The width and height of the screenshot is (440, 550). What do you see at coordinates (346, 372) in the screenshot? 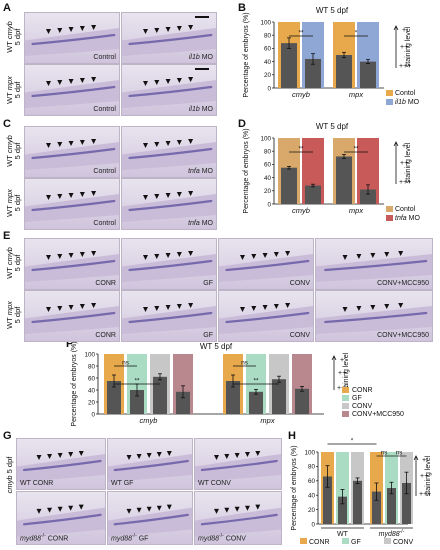
I see `staining-level-label: staining level` at bounding box center [346, 372].